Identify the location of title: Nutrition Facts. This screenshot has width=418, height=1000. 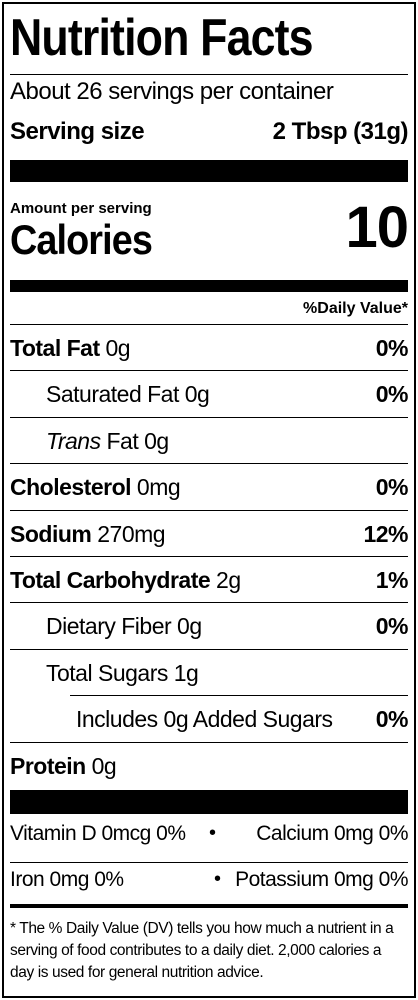
(161, 38).